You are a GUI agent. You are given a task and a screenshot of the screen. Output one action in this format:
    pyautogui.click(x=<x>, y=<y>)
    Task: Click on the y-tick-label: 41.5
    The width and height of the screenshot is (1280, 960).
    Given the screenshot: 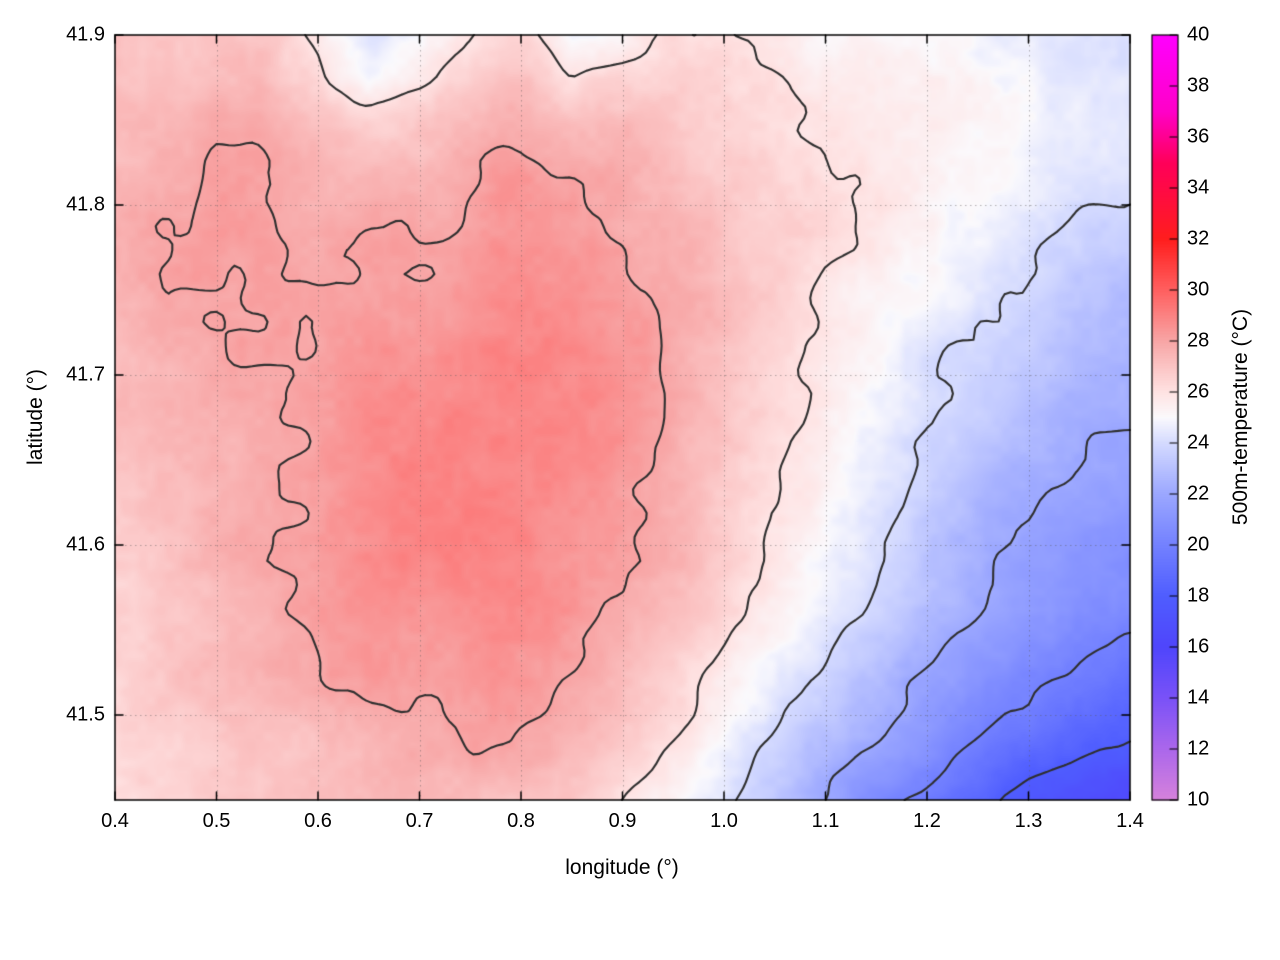 What is the action you would take?
    pyautogui.click(x=85, y=714)
    